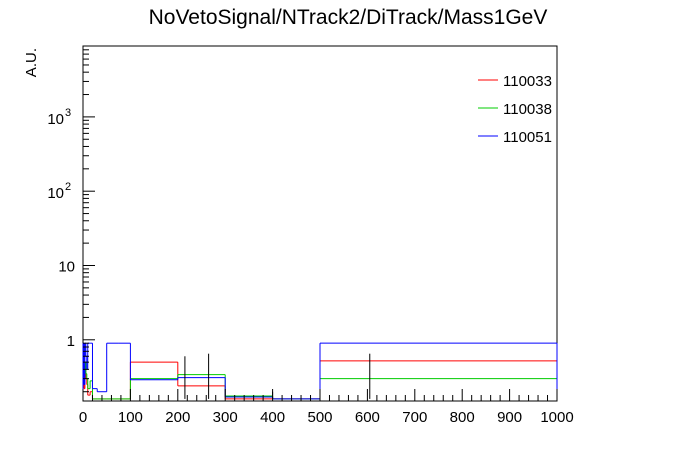 This screenshot has width=696, height=472. What do you see at coordinates (225, 417) in the screenshot?
I see `x-tick-label: 300` at bounding box center [225, 417].